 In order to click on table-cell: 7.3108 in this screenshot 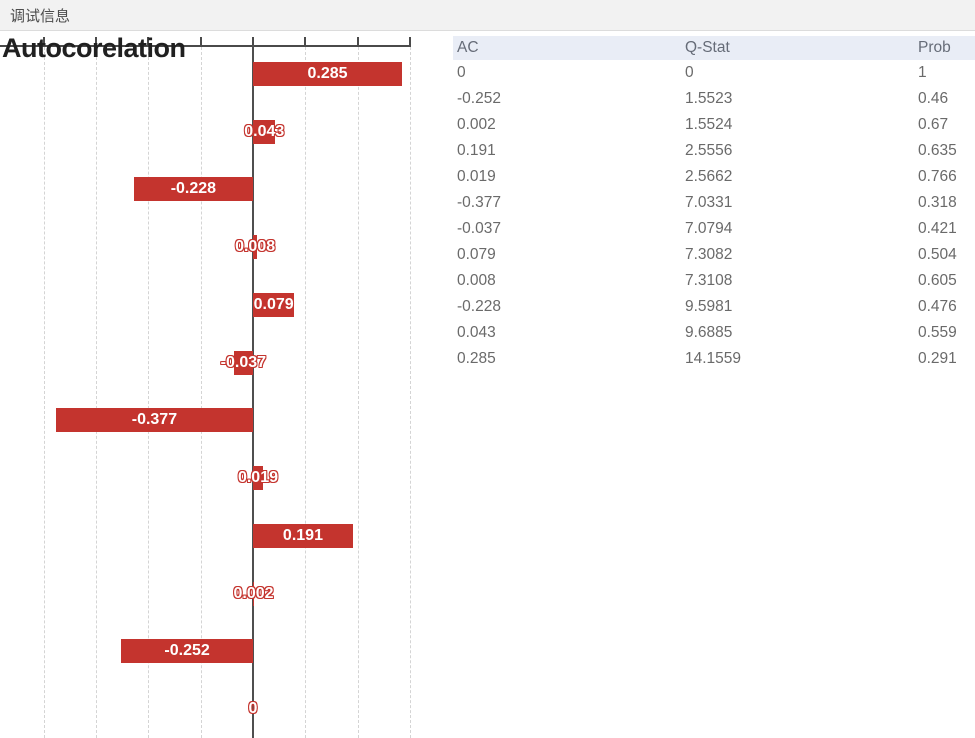, I will do `click(709, 280)`.